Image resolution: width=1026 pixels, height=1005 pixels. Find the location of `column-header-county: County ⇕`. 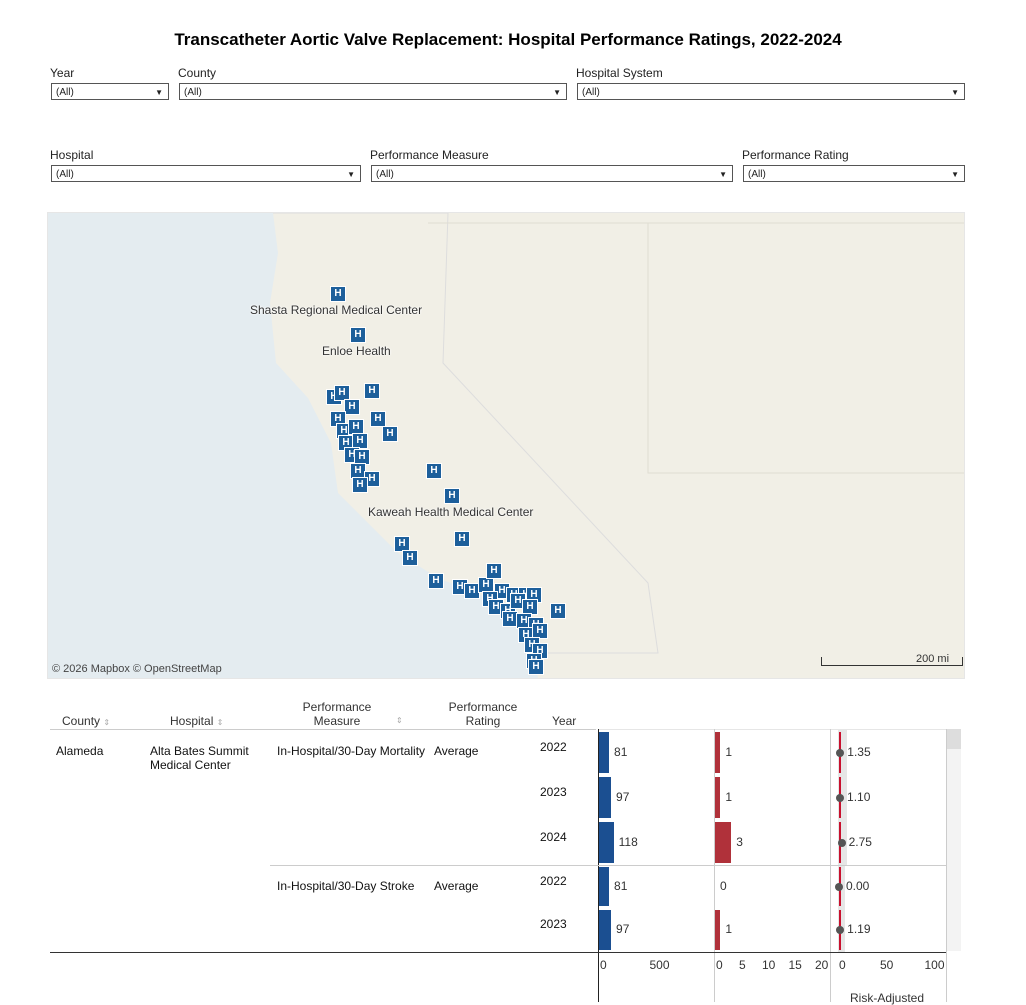

column-header-county: County ⇕ is located at coordinates (86, 722).